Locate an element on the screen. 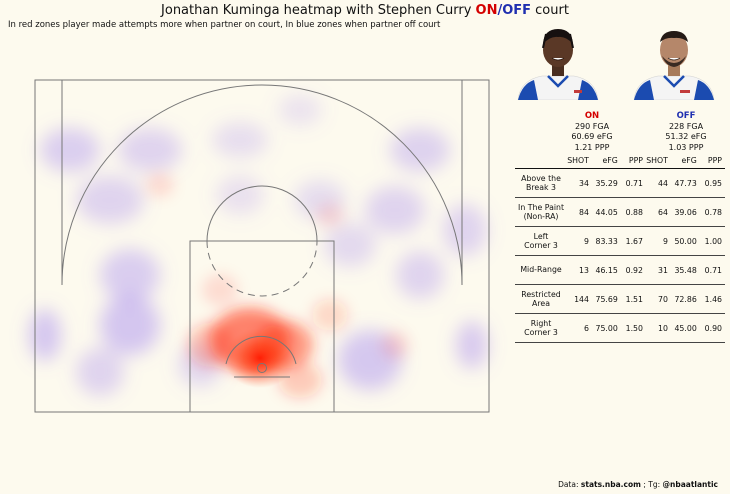 The image size is (730, 494). table-cell: 0.90 is located at coordinates (711, 328).